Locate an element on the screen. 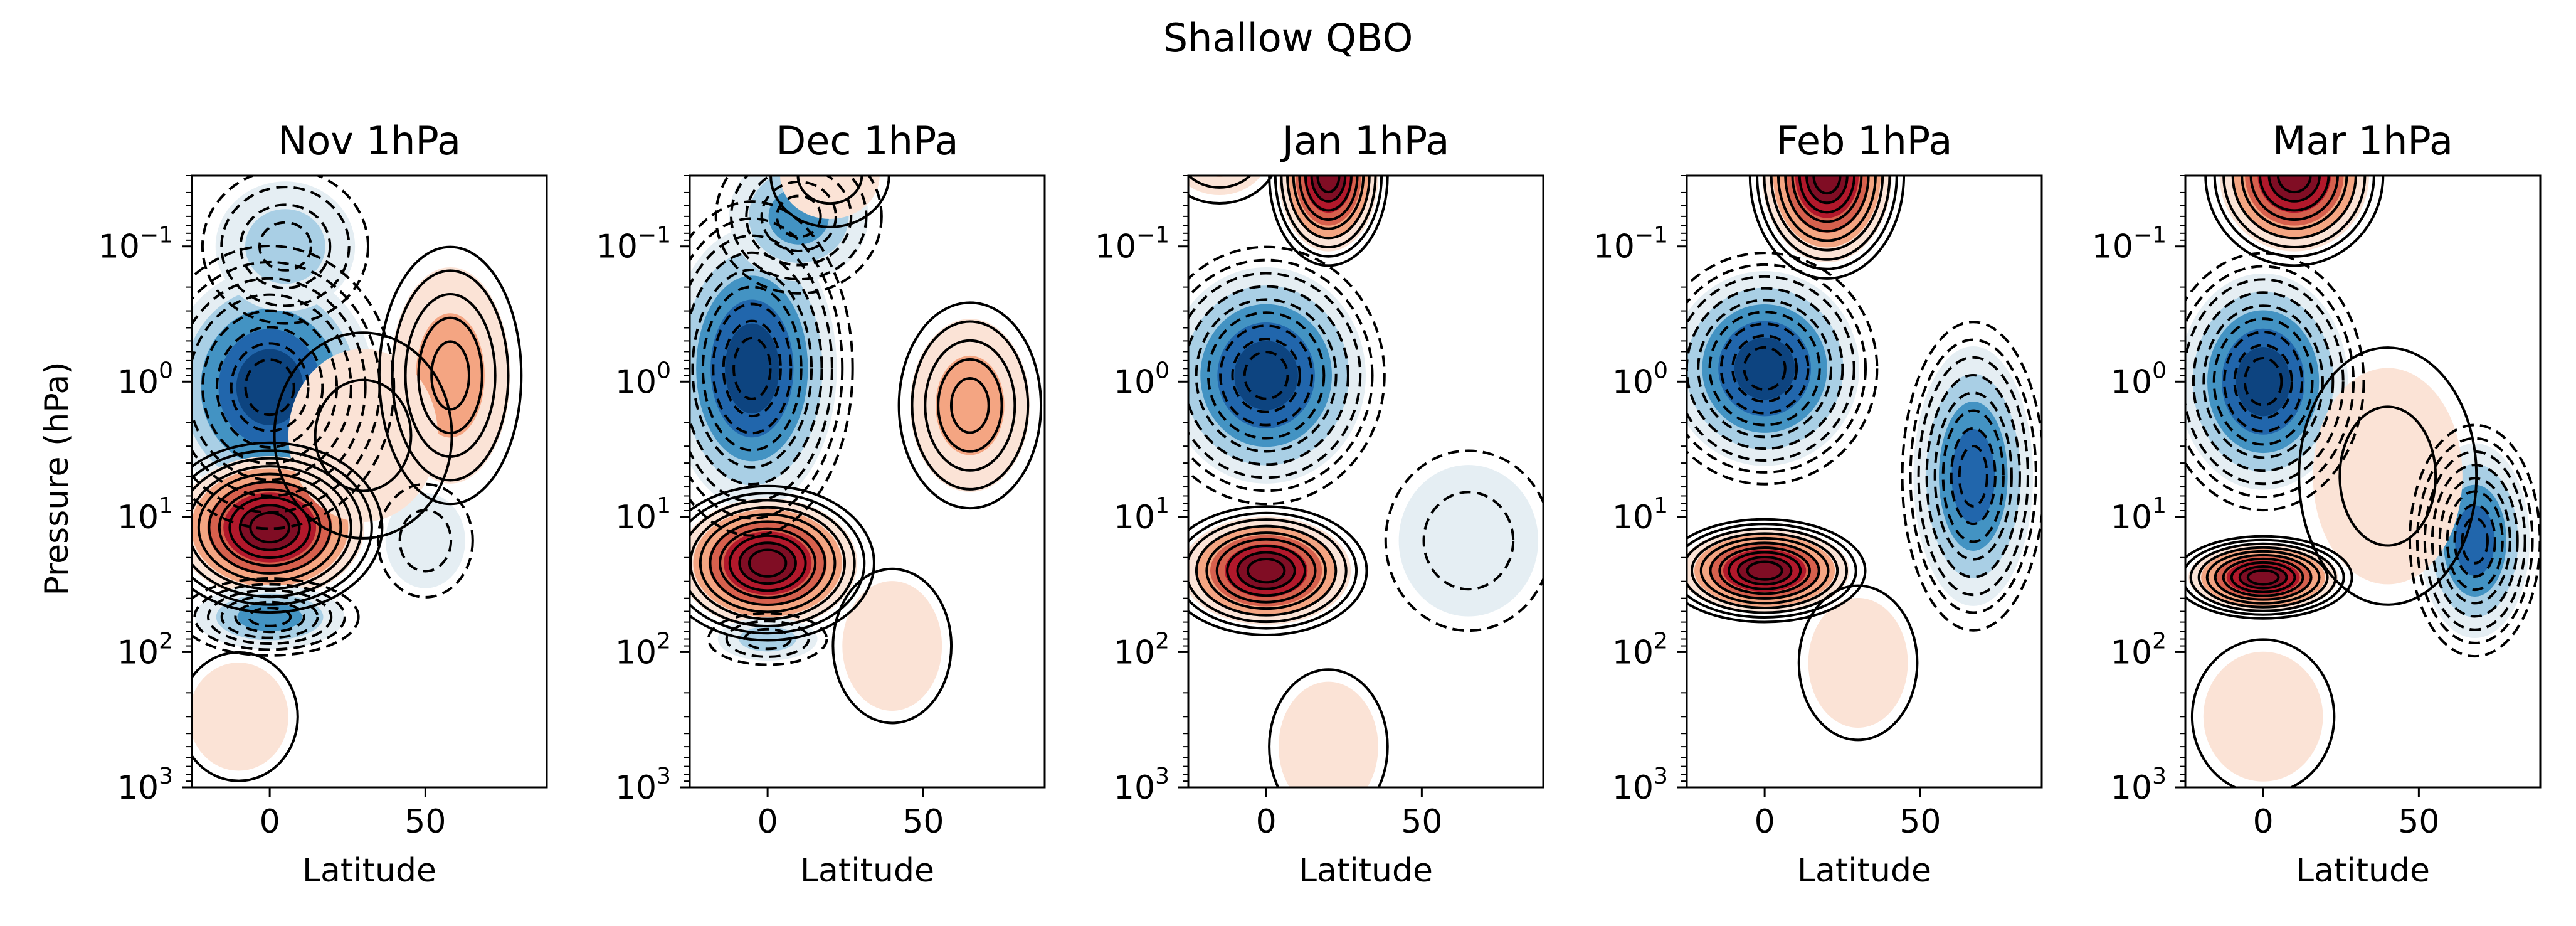 Image resolution: width=2576 pixels, height=926 pixels. panel-title: Feb 1hPa is located at coordinates (1864, 141).